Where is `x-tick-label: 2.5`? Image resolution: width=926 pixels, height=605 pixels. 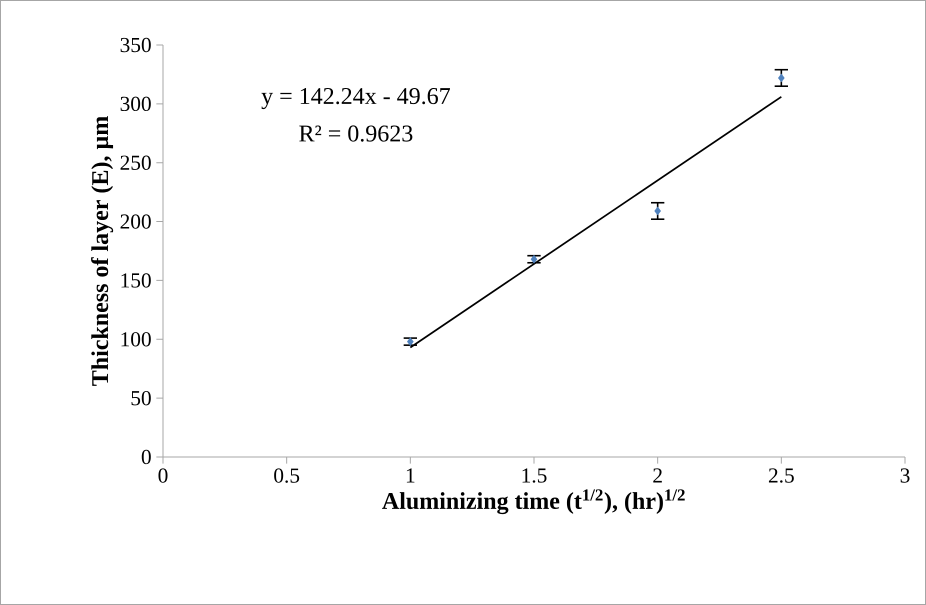
x-tick-label: 2.5 is located at coordinates (781, 475).